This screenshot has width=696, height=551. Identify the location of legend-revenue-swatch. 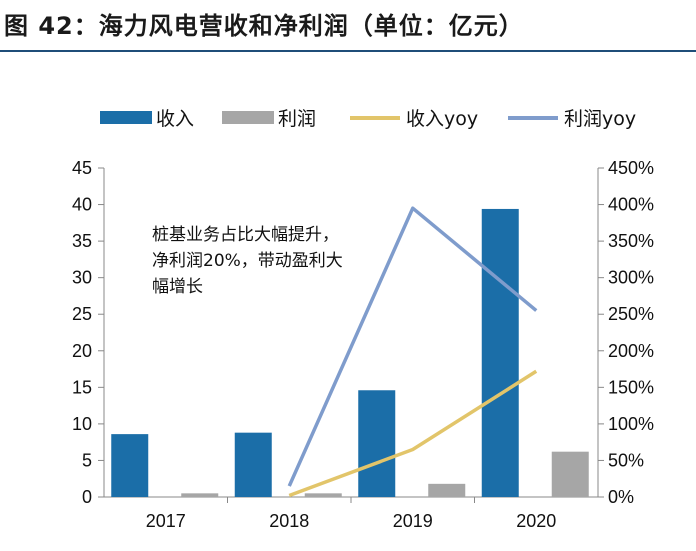
(126, 117).